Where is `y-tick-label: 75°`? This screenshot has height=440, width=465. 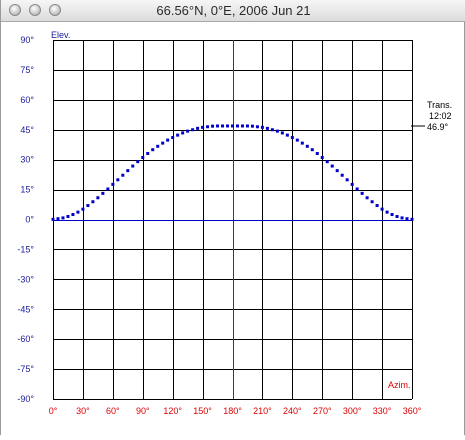
y-tick-label: 75° is located at coordinates (27, 70).